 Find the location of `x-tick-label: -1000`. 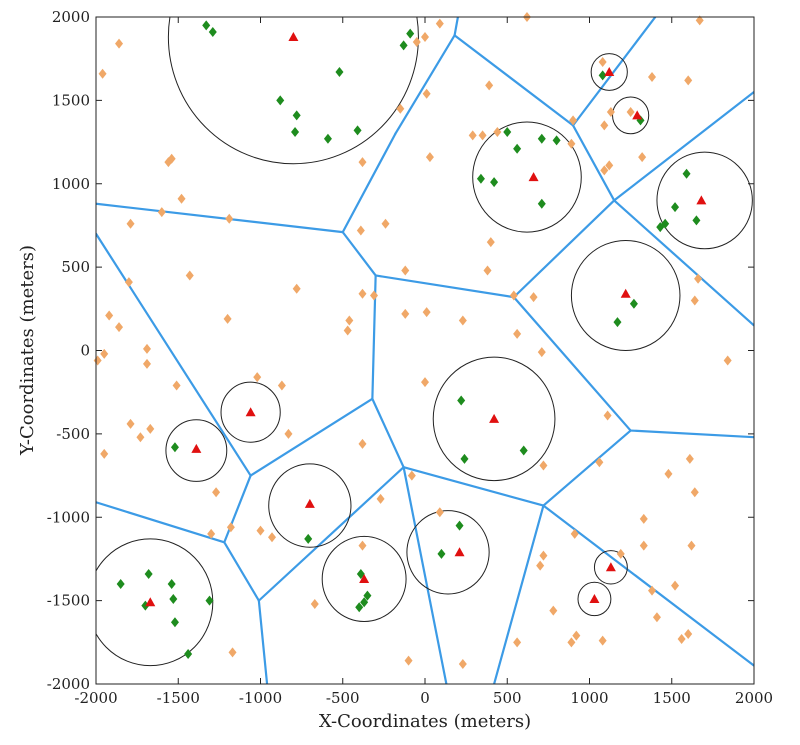

x-tick-label: -1000 is located at coordinates (260, 698).